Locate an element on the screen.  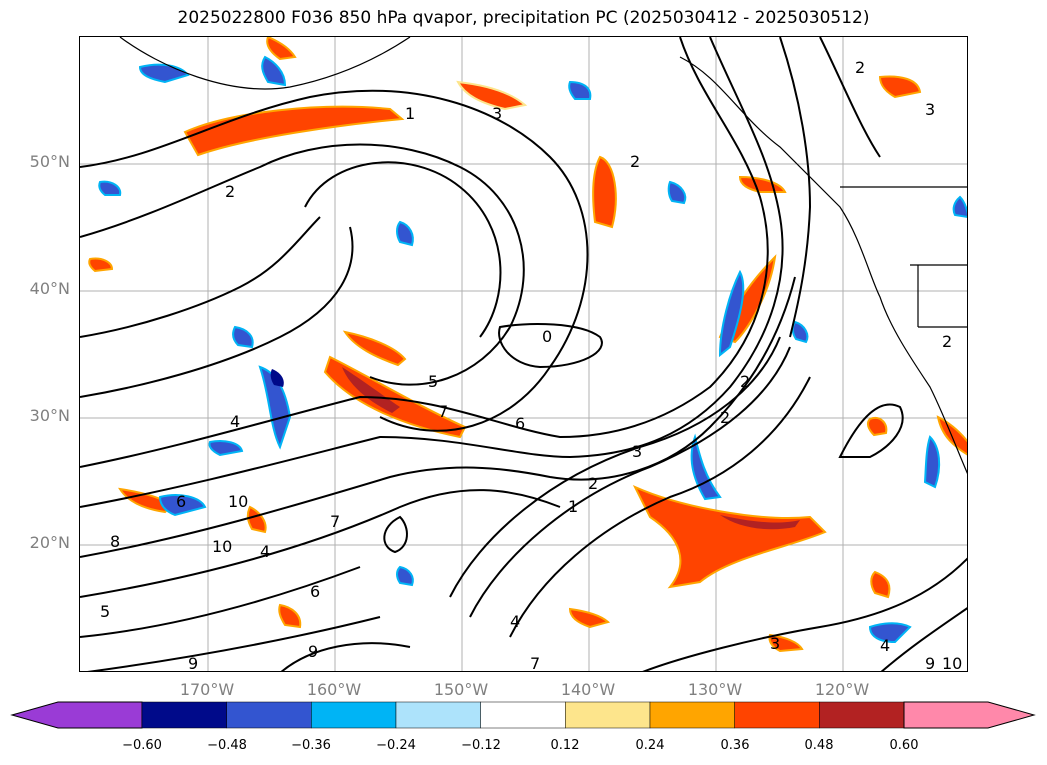
lon-label-140w: 140°W is located at coordinates (588, 689).